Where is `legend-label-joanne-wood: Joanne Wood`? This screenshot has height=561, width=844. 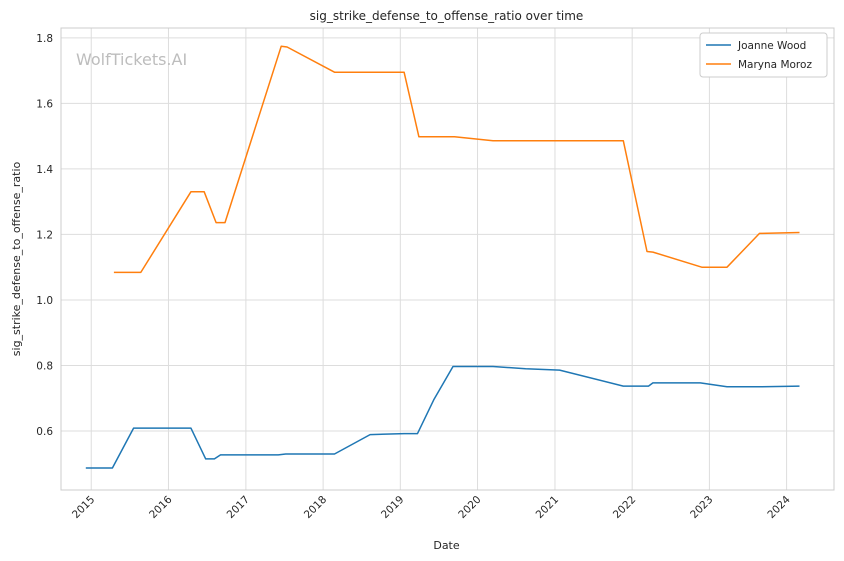
legend-label-joanne-wood: Joanne Wood is located at coordinates (771, 46).